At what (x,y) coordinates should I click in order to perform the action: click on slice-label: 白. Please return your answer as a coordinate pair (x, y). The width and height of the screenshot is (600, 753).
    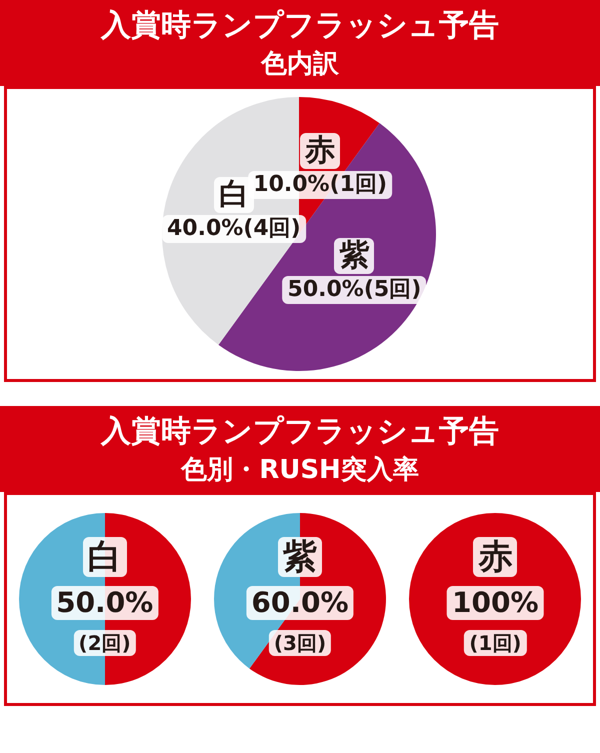
    Looking at the image, I should click on (234, 194).